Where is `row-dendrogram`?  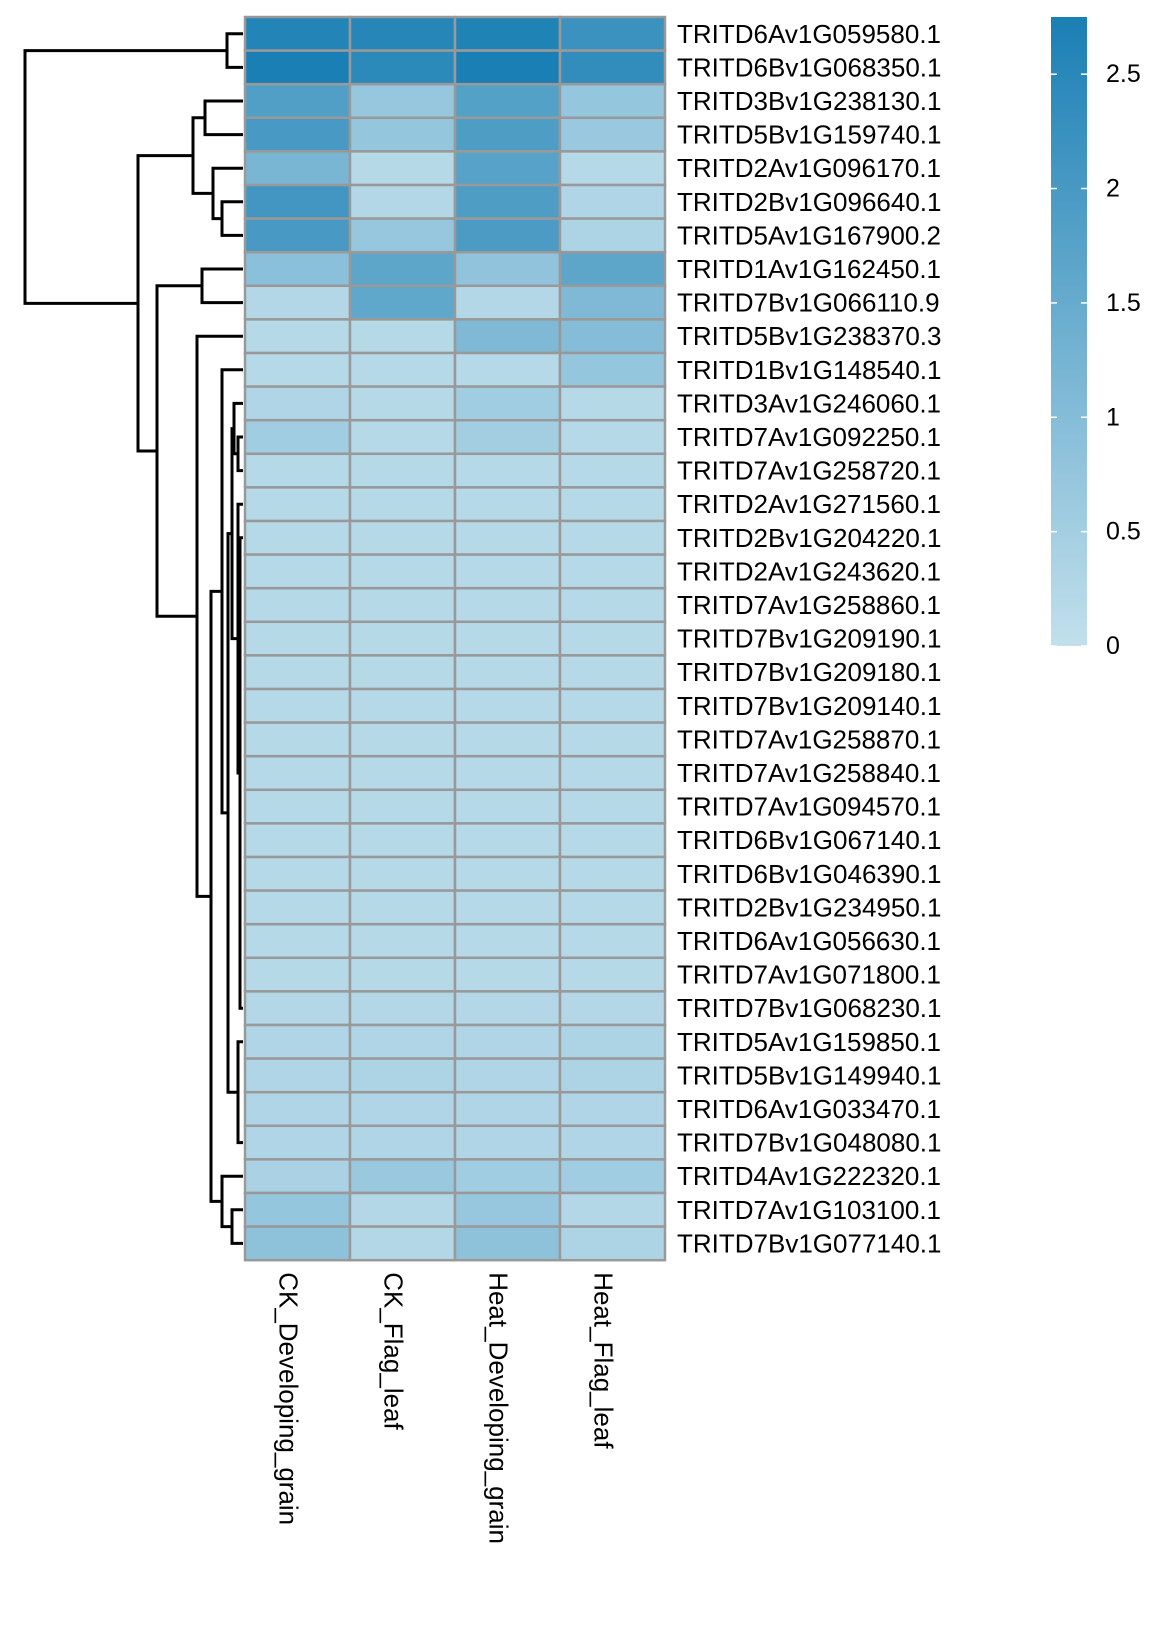
row-dendrogram is located at coordinates (133, 638).